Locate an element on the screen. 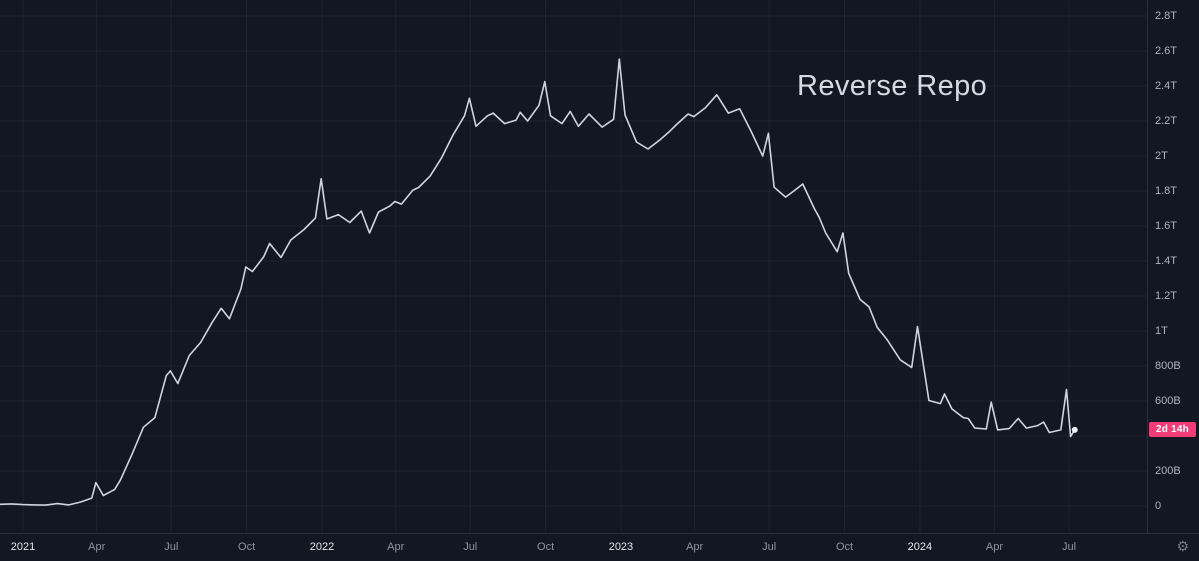 This screenshot has width=1199, height=561. y-axis-label: 600B is located at coordinates (1168, 401).